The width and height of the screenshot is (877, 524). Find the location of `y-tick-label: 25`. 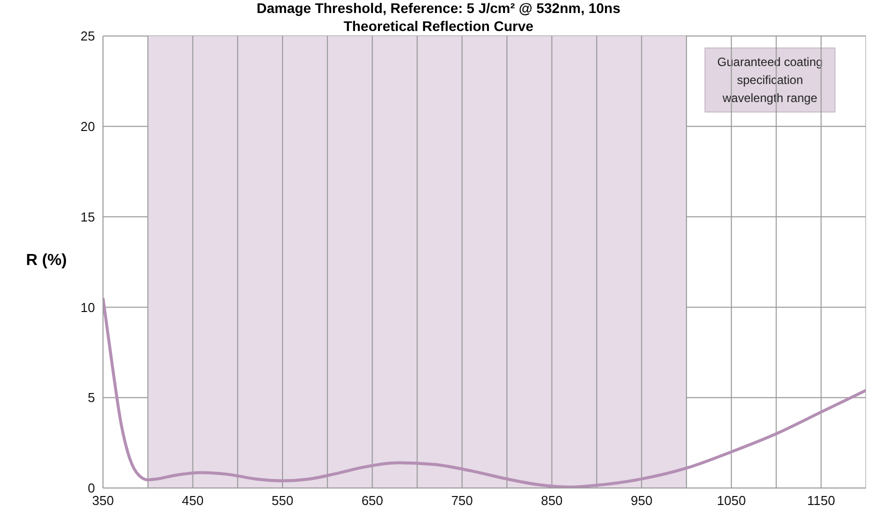

y-tick-label: 25 is located at coordinates (87, 36).